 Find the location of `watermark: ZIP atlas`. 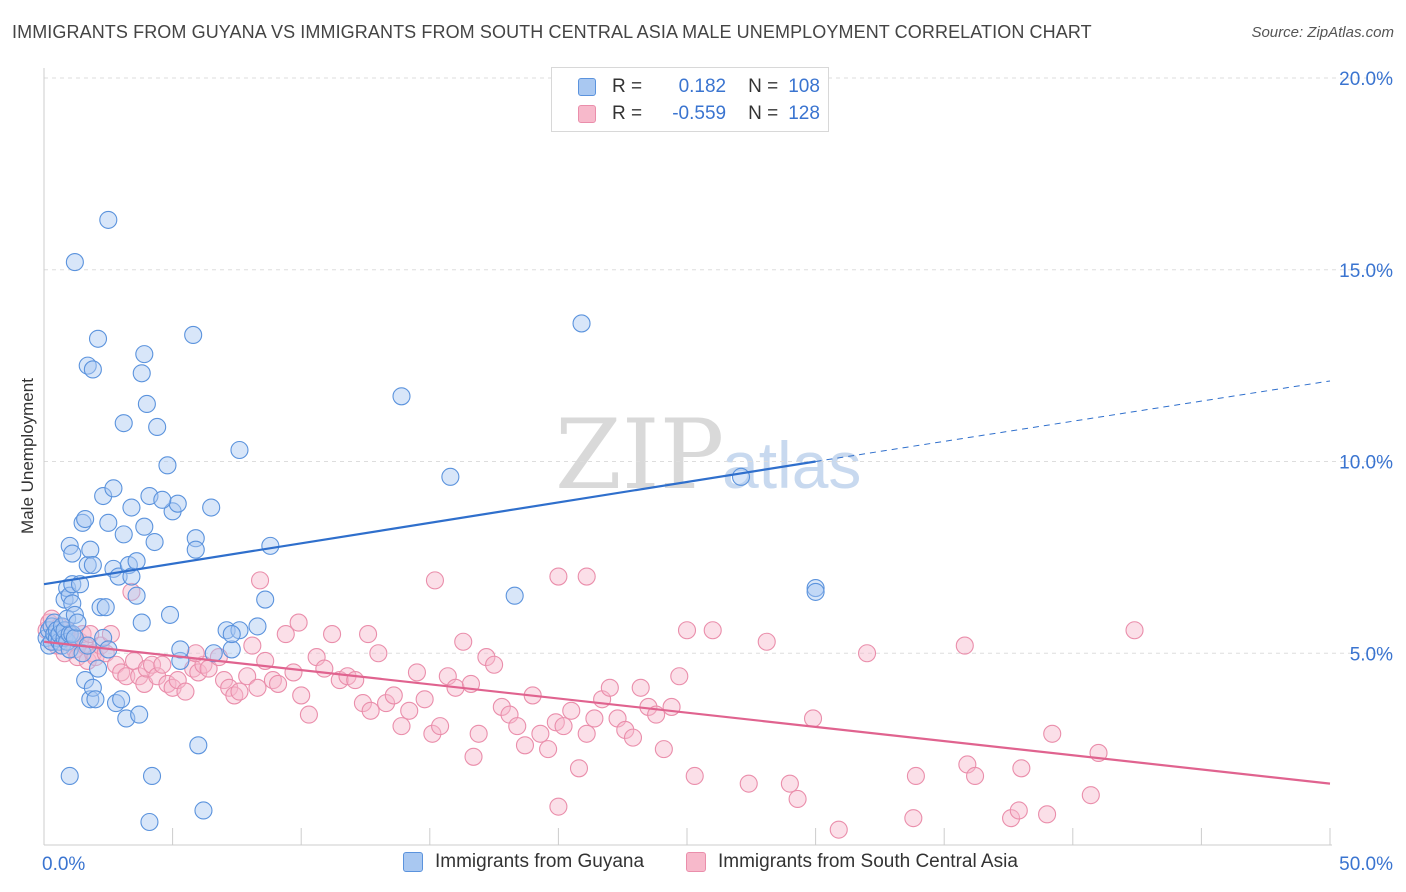

watermark: ZIP atlas is located at coordinates (708, 455).